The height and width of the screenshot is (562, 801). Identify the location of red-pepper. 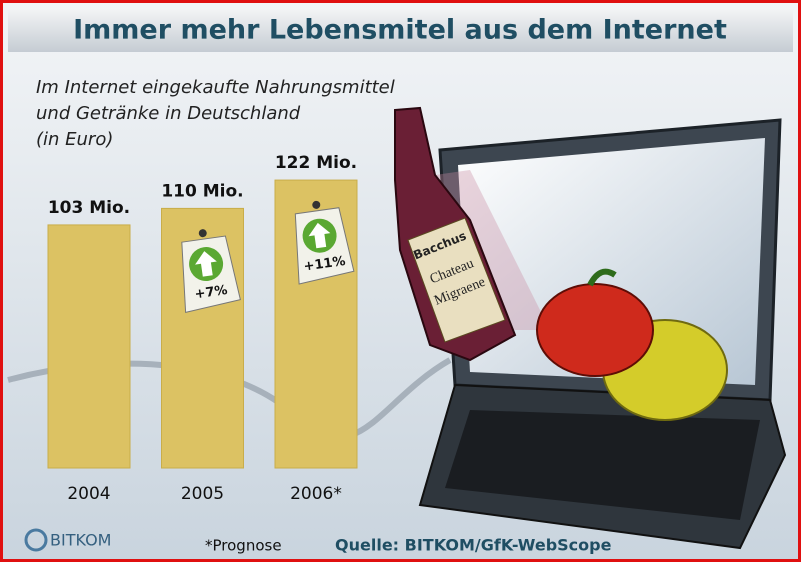
(595, 330).